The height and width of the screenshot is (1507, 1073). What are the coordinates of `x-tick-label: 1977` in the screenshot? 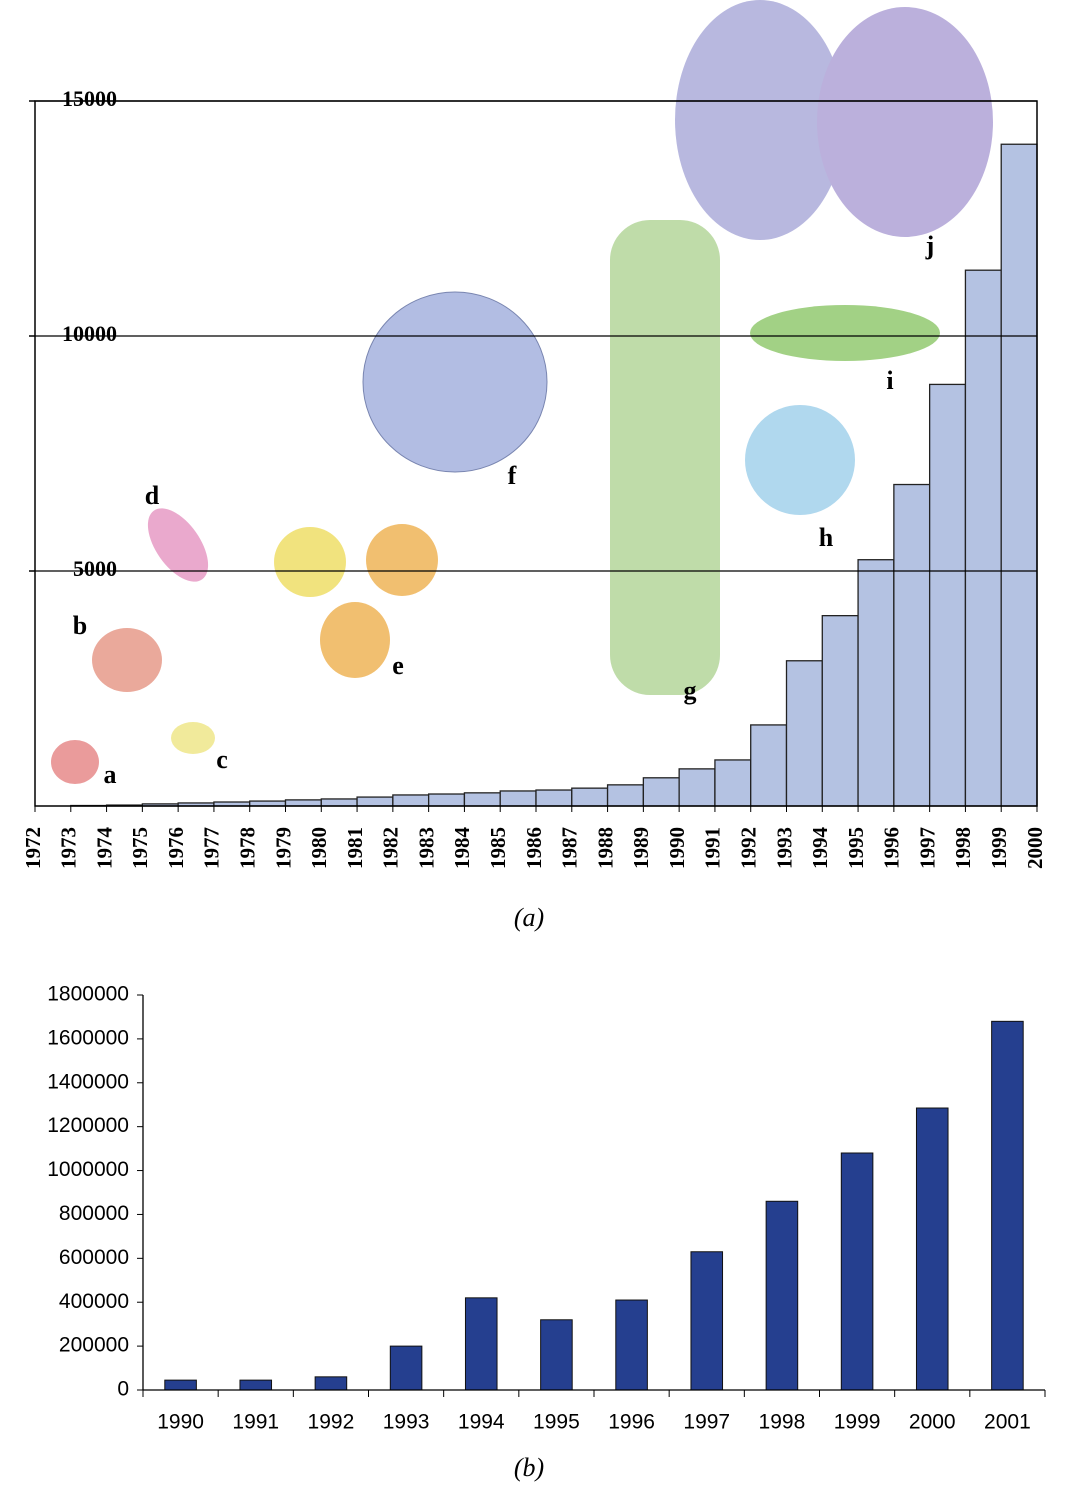 It's located at (212, 848).